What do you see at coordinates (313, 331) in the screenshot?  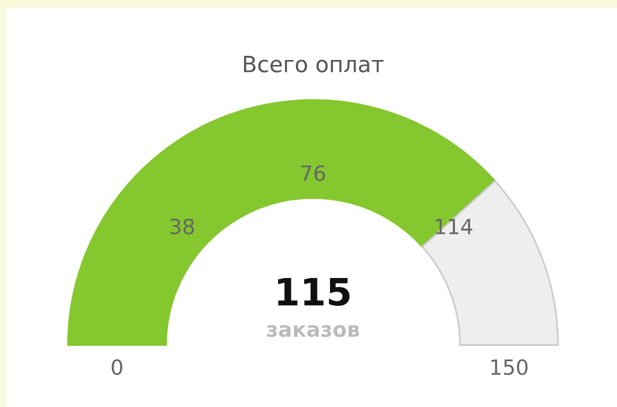 I see `text: заказов` at bounding box center [313, 331].